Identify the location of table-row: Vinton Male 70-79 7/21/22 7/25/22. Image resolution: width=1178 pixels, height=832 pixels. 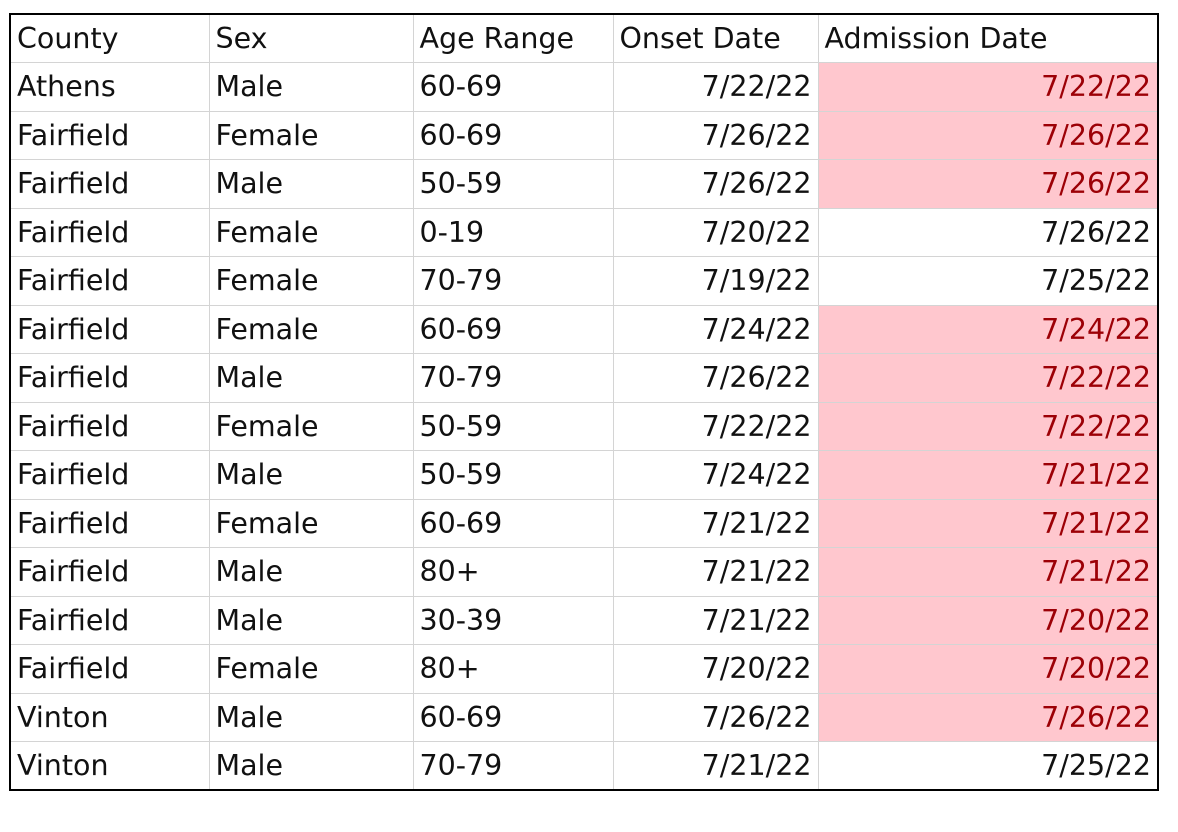
(584, 766).